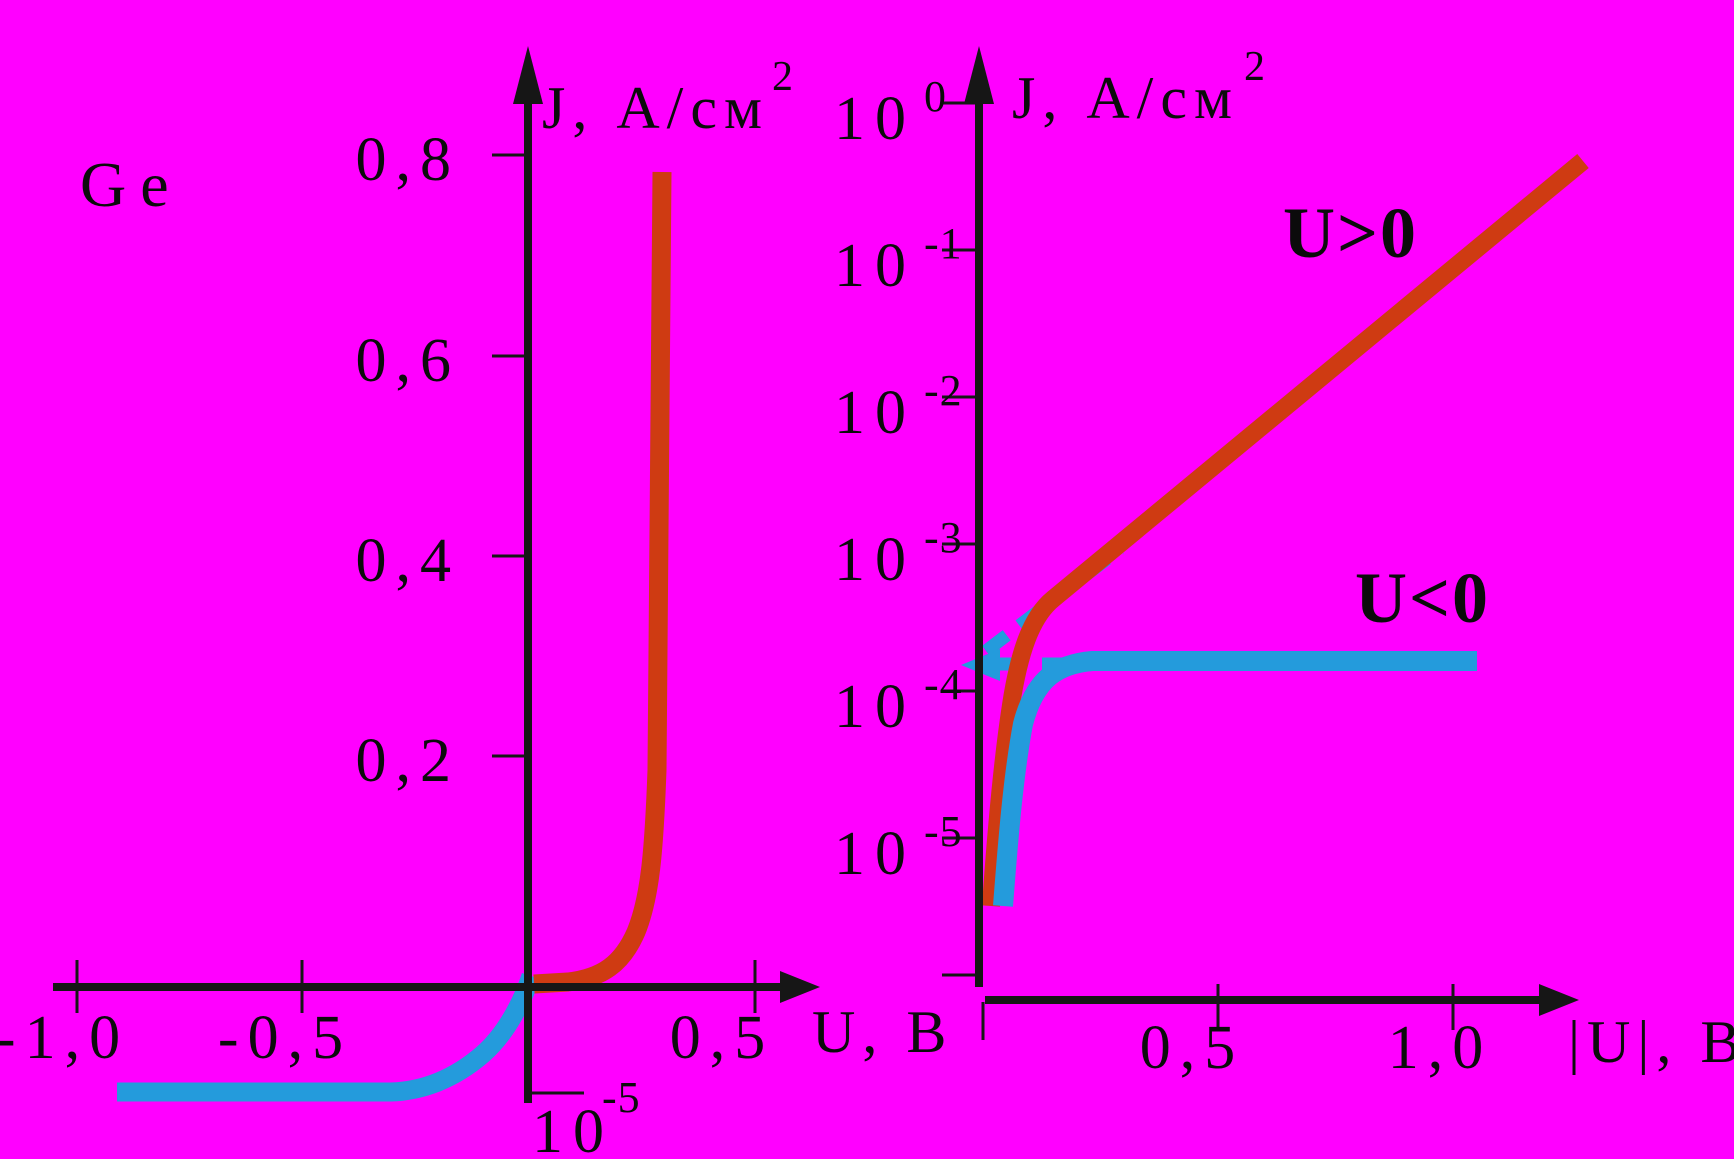 The image size is (1734, 1159). I want to click on left-x-tick-label: -1,0, so click(64, 1038).